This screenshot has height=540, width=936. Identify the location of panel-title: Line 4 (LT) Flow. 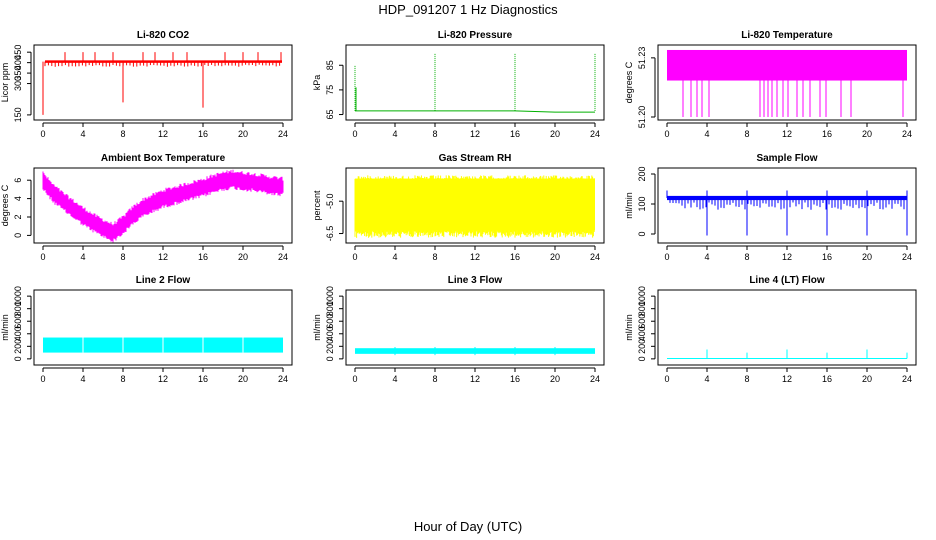
(787, 280).